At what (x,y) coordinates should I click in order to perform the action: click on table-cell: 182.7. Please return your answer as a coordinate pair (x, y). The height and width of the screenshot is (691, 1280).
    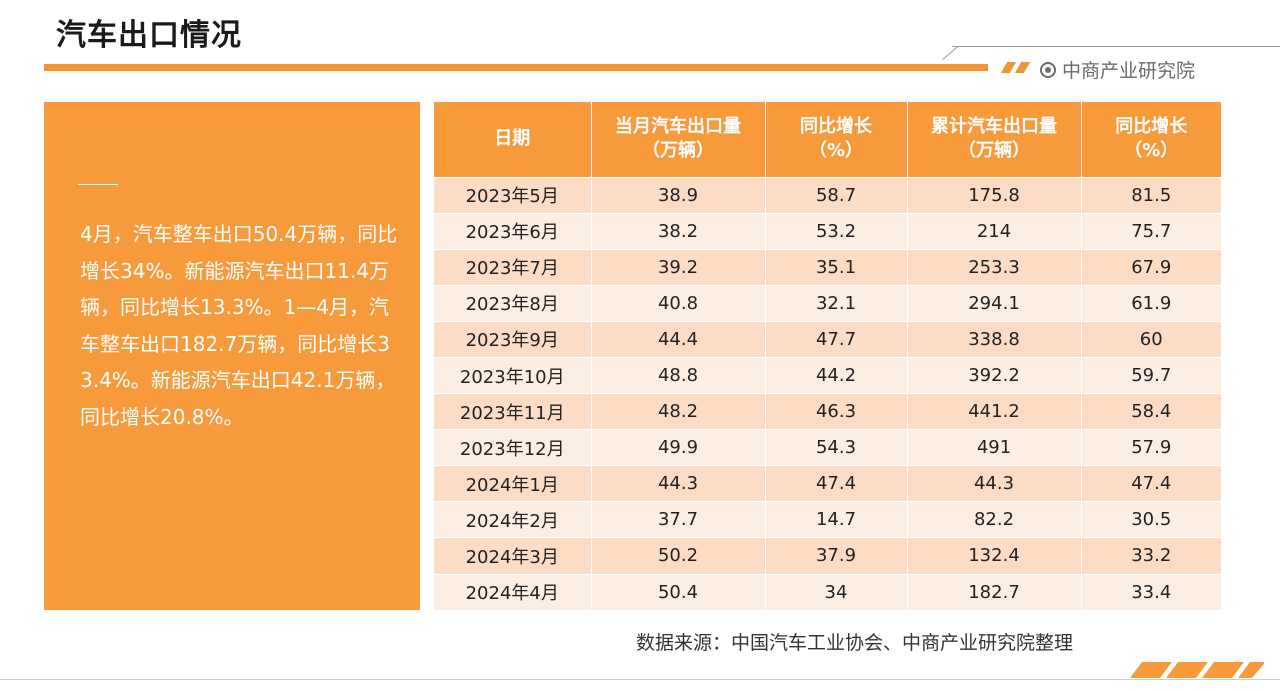
    Looking at the image, I should click on (994, 592).